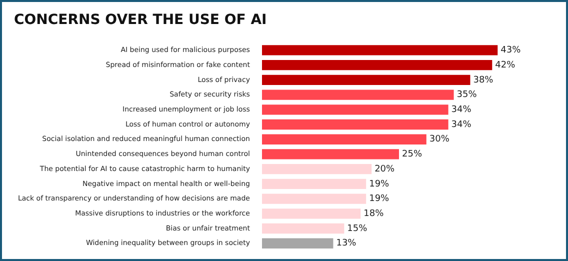 This screenshot has height=261, width=568. What do you see at coordinates (439, 139) in the screenshot?
I see `data-label: 30%` at bounding box center [439, 139].